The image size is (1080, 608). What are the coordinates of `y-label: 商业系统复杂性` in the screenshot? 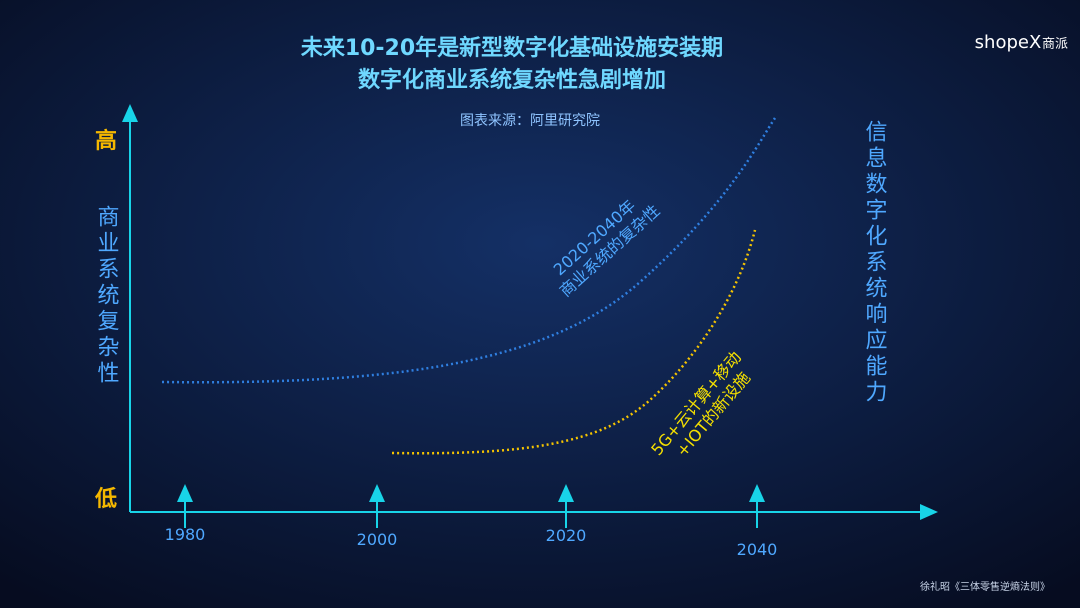 It's located at (107, 296).